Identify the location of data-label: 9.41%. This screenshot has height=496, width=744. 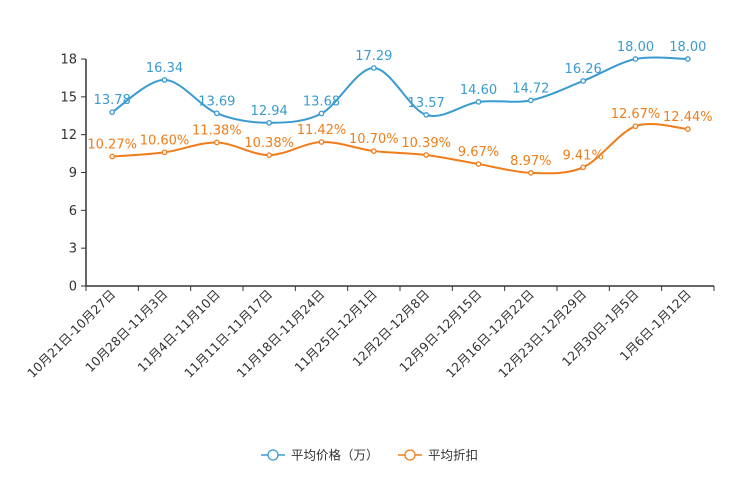
(583, 155).